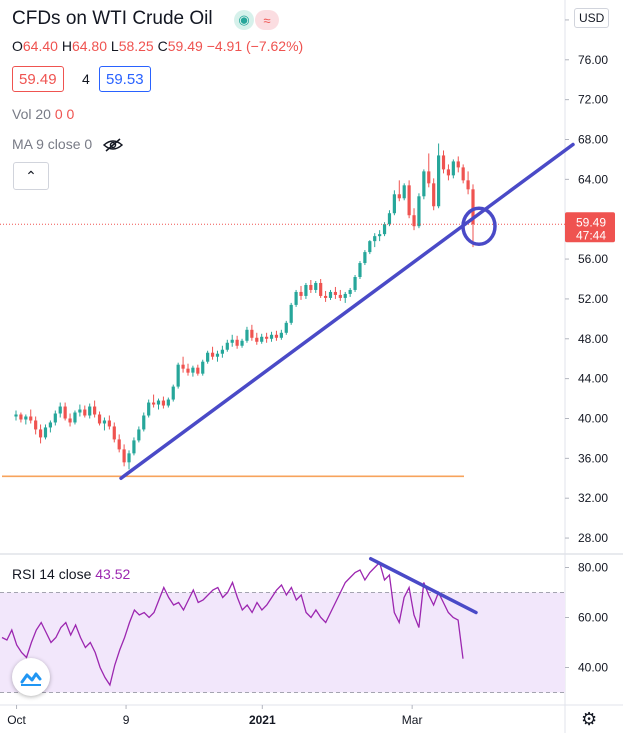  I want to click on symbol-title: CFDs on WTI Crude Oil, so click(112, 18).